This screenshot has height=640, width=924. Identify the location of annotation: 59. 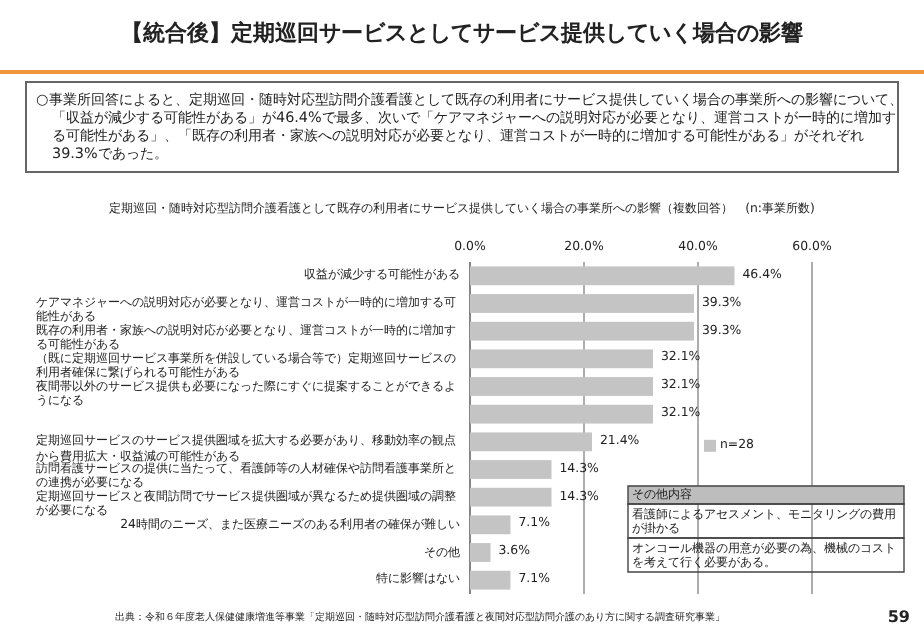
(897, 617).